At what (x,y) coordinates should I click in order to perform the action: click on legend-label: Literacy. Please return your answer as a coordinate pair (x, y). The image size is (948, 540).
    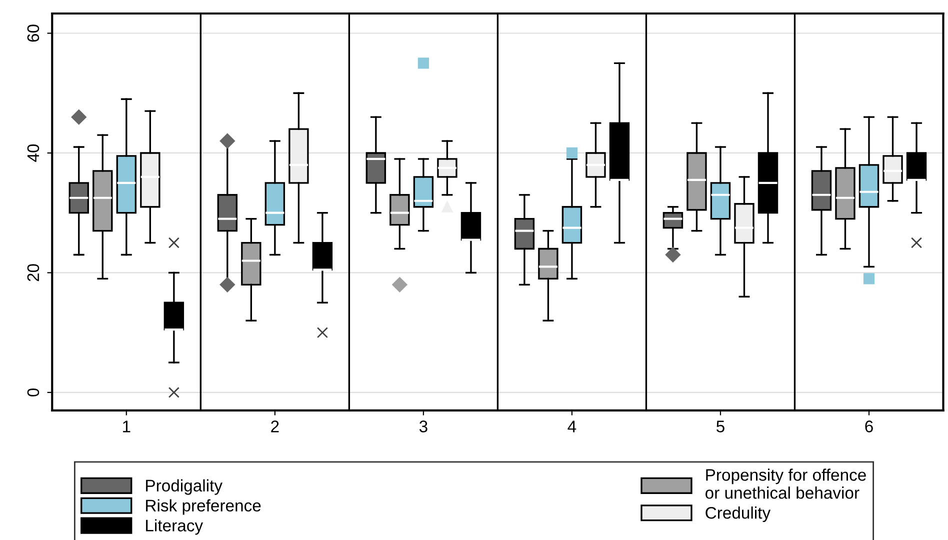
    Looking at the image, I should click on (175, 527).